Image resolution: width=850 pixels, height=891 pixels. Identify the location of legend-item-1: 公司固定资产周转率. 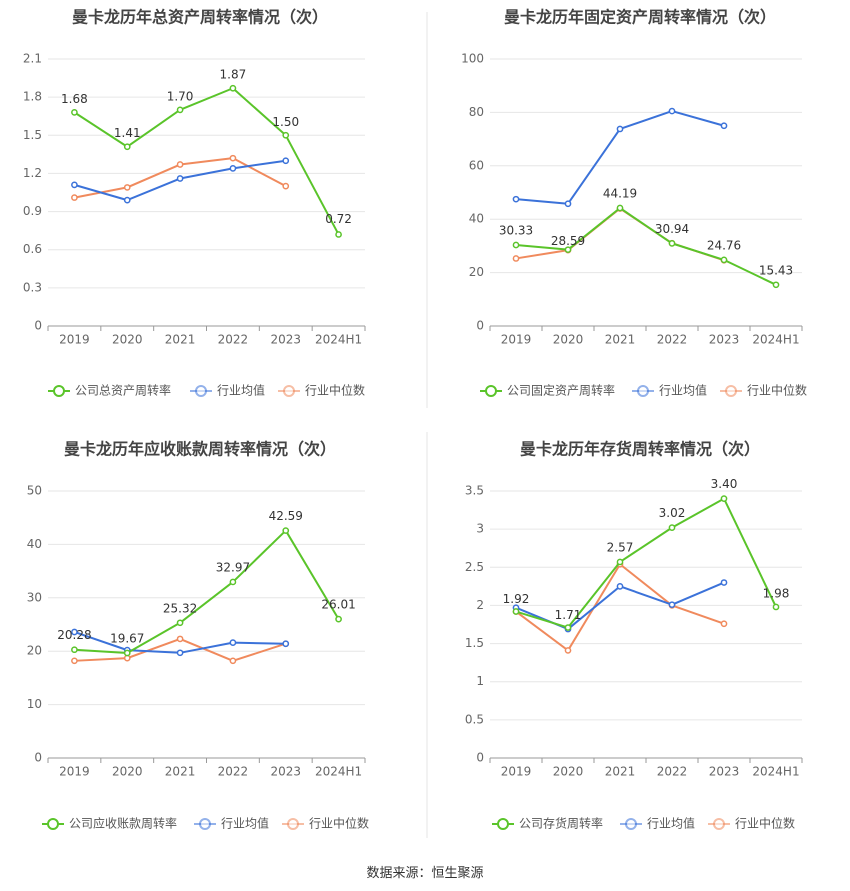
(547, 390).